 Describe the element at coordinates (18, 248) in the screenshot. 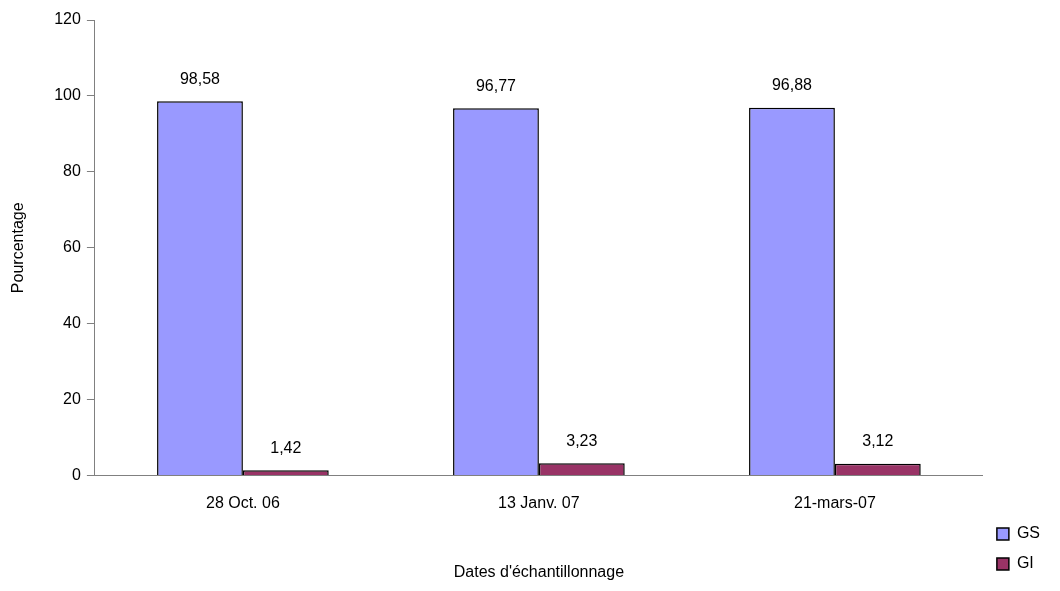

I see `y-axis-title: Pourcentage` at that location.